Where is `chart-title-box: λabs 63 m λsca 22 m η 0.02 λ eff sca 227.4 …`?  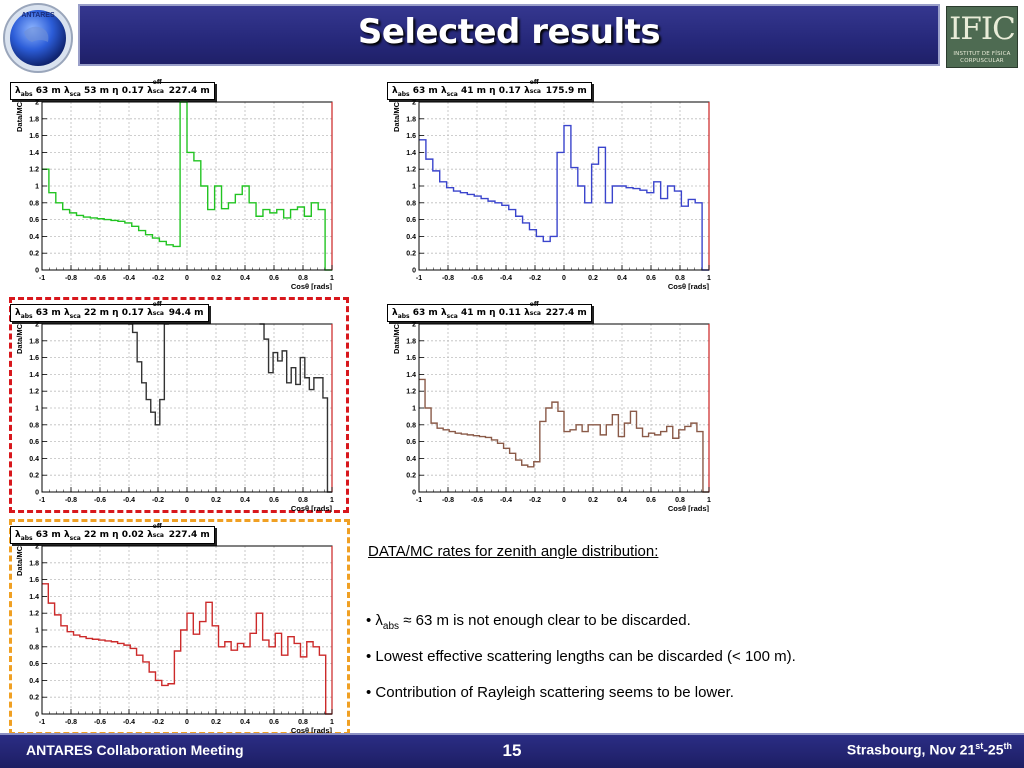 chart-title-box: λabs 63 m λsca 22 m η 0.02 λ eff sca 227.4 … is located at coordinates (112, 533).